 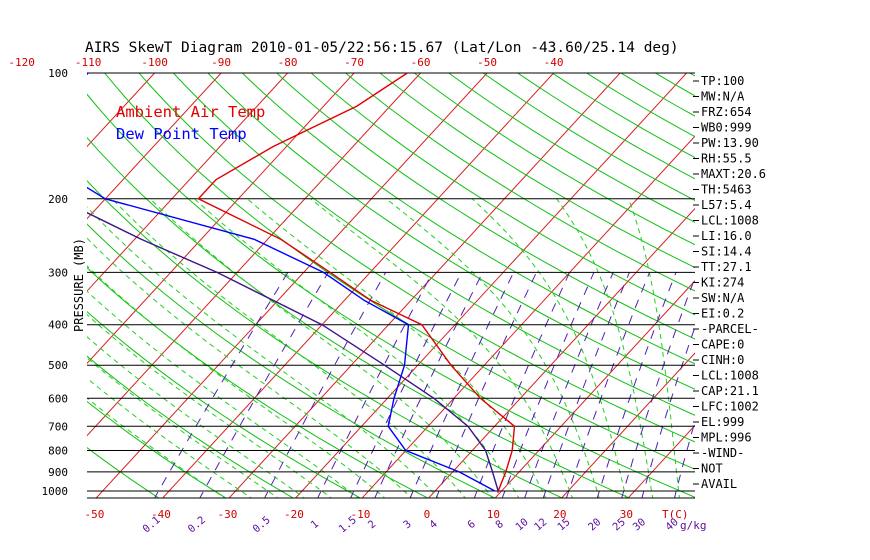 I want to click on index-label: NOT, so click(x=712, y=469).